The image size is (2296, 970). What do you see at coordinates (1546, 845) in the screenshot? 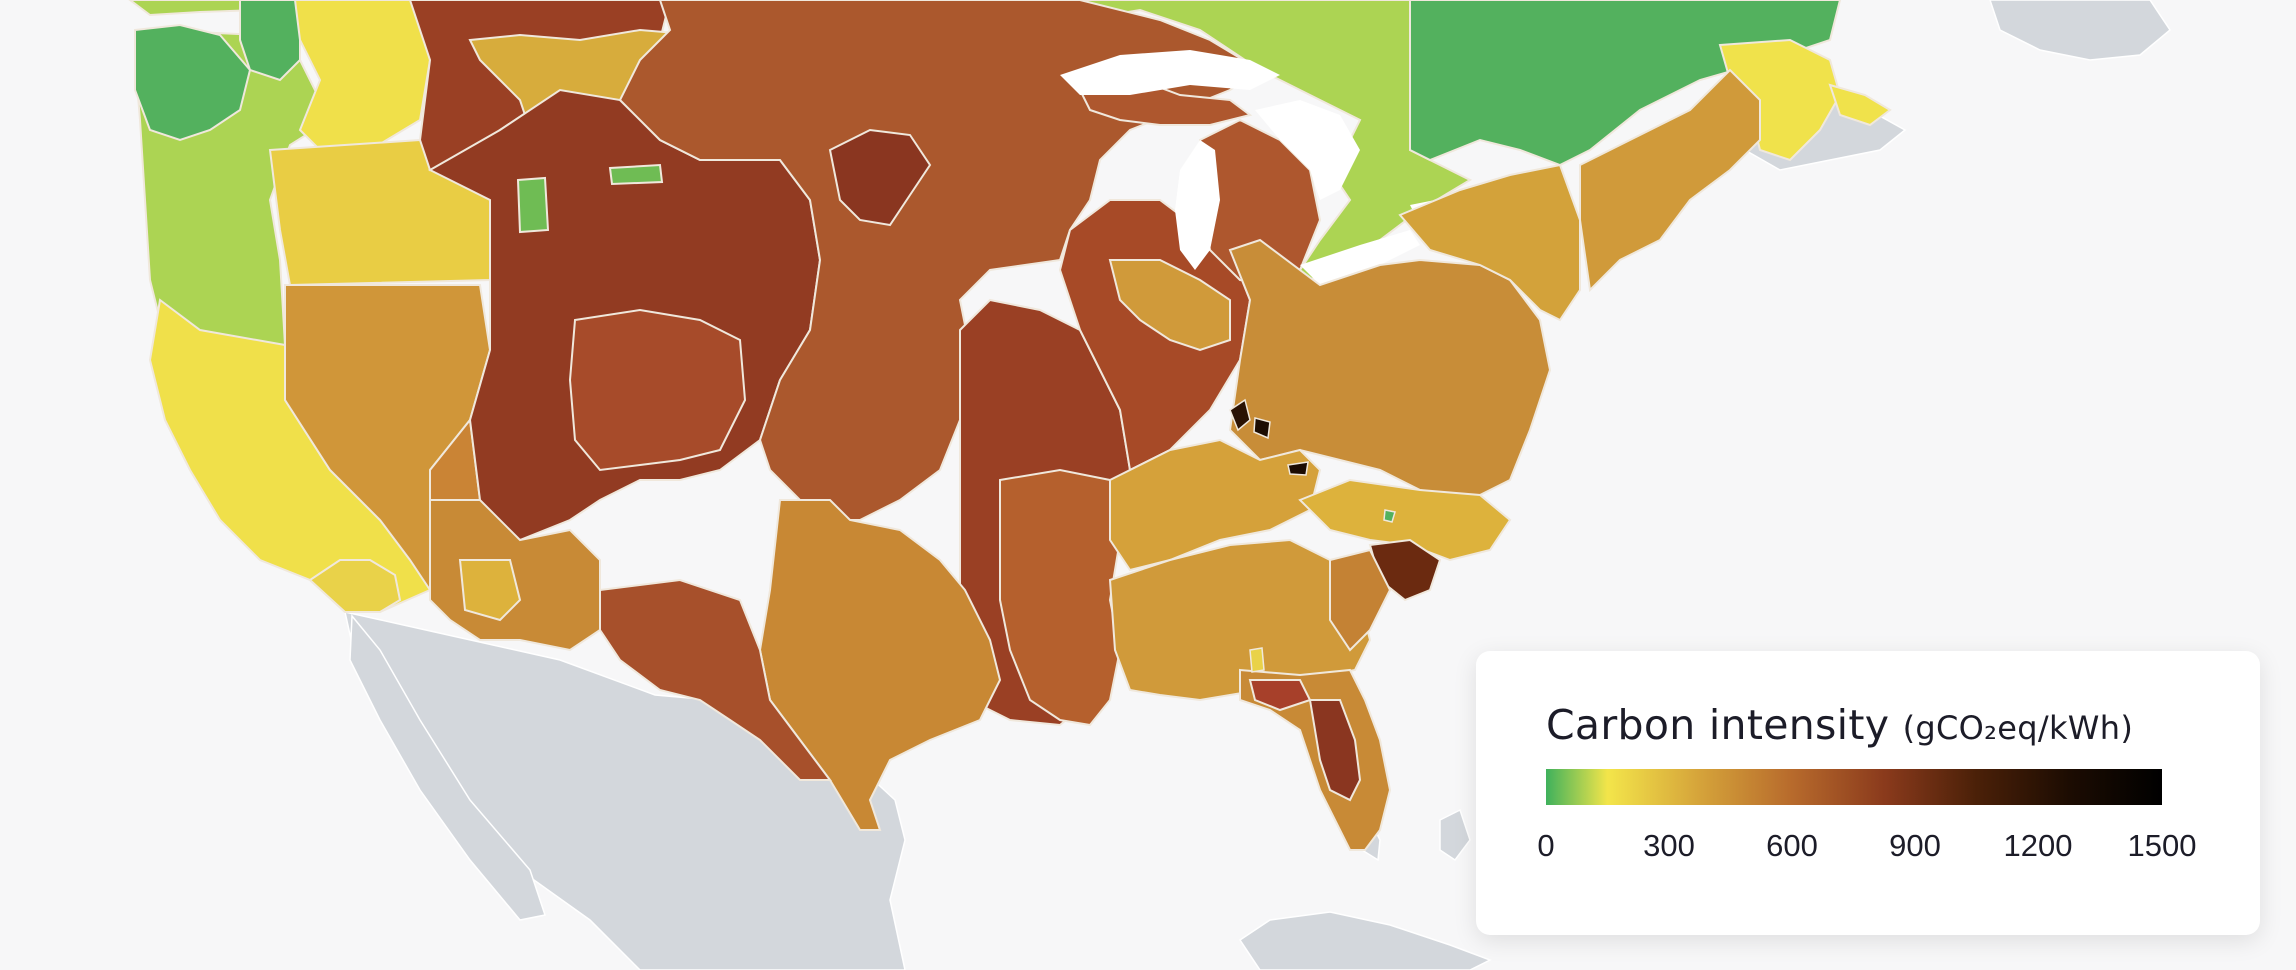
I see `legend-tick-0: 0` at bounding box center [1546, 845].